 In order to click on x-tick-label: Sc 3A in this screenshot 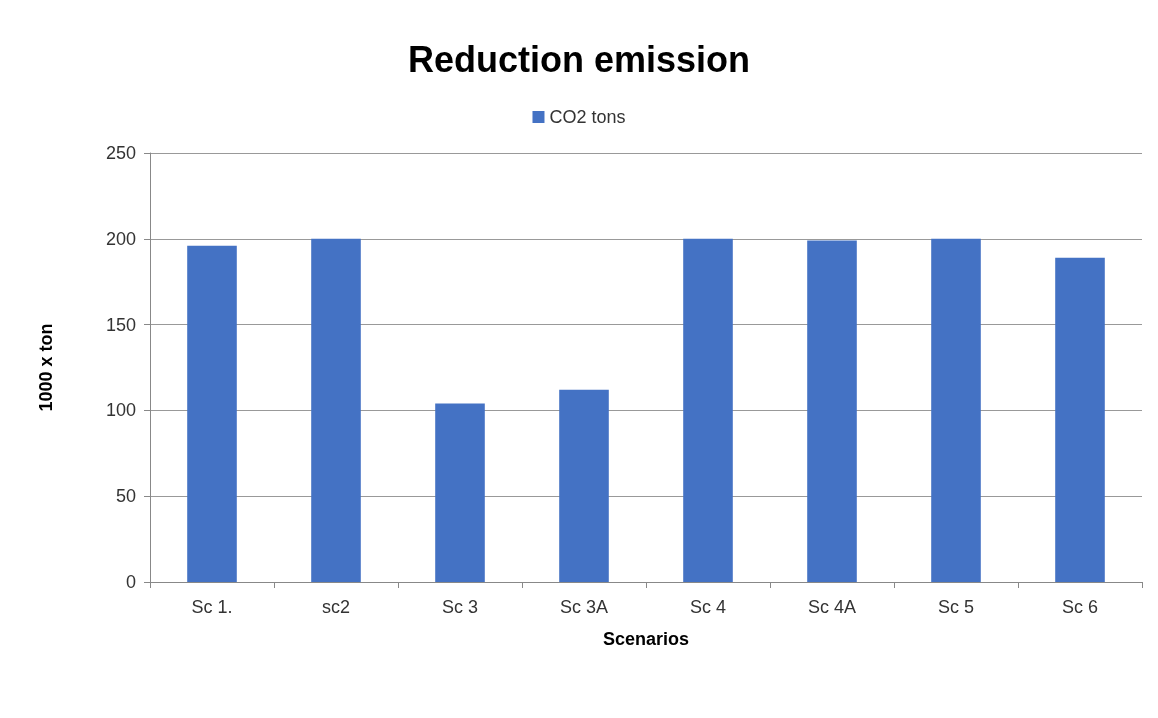, I will do `click(584, 607)`.